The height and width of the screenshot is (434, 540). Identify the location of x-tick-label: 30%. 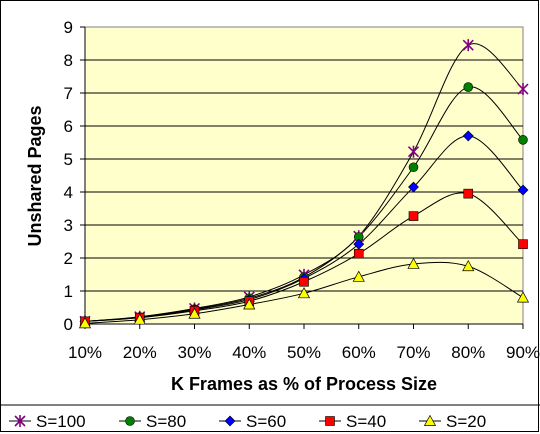
(194, 352).